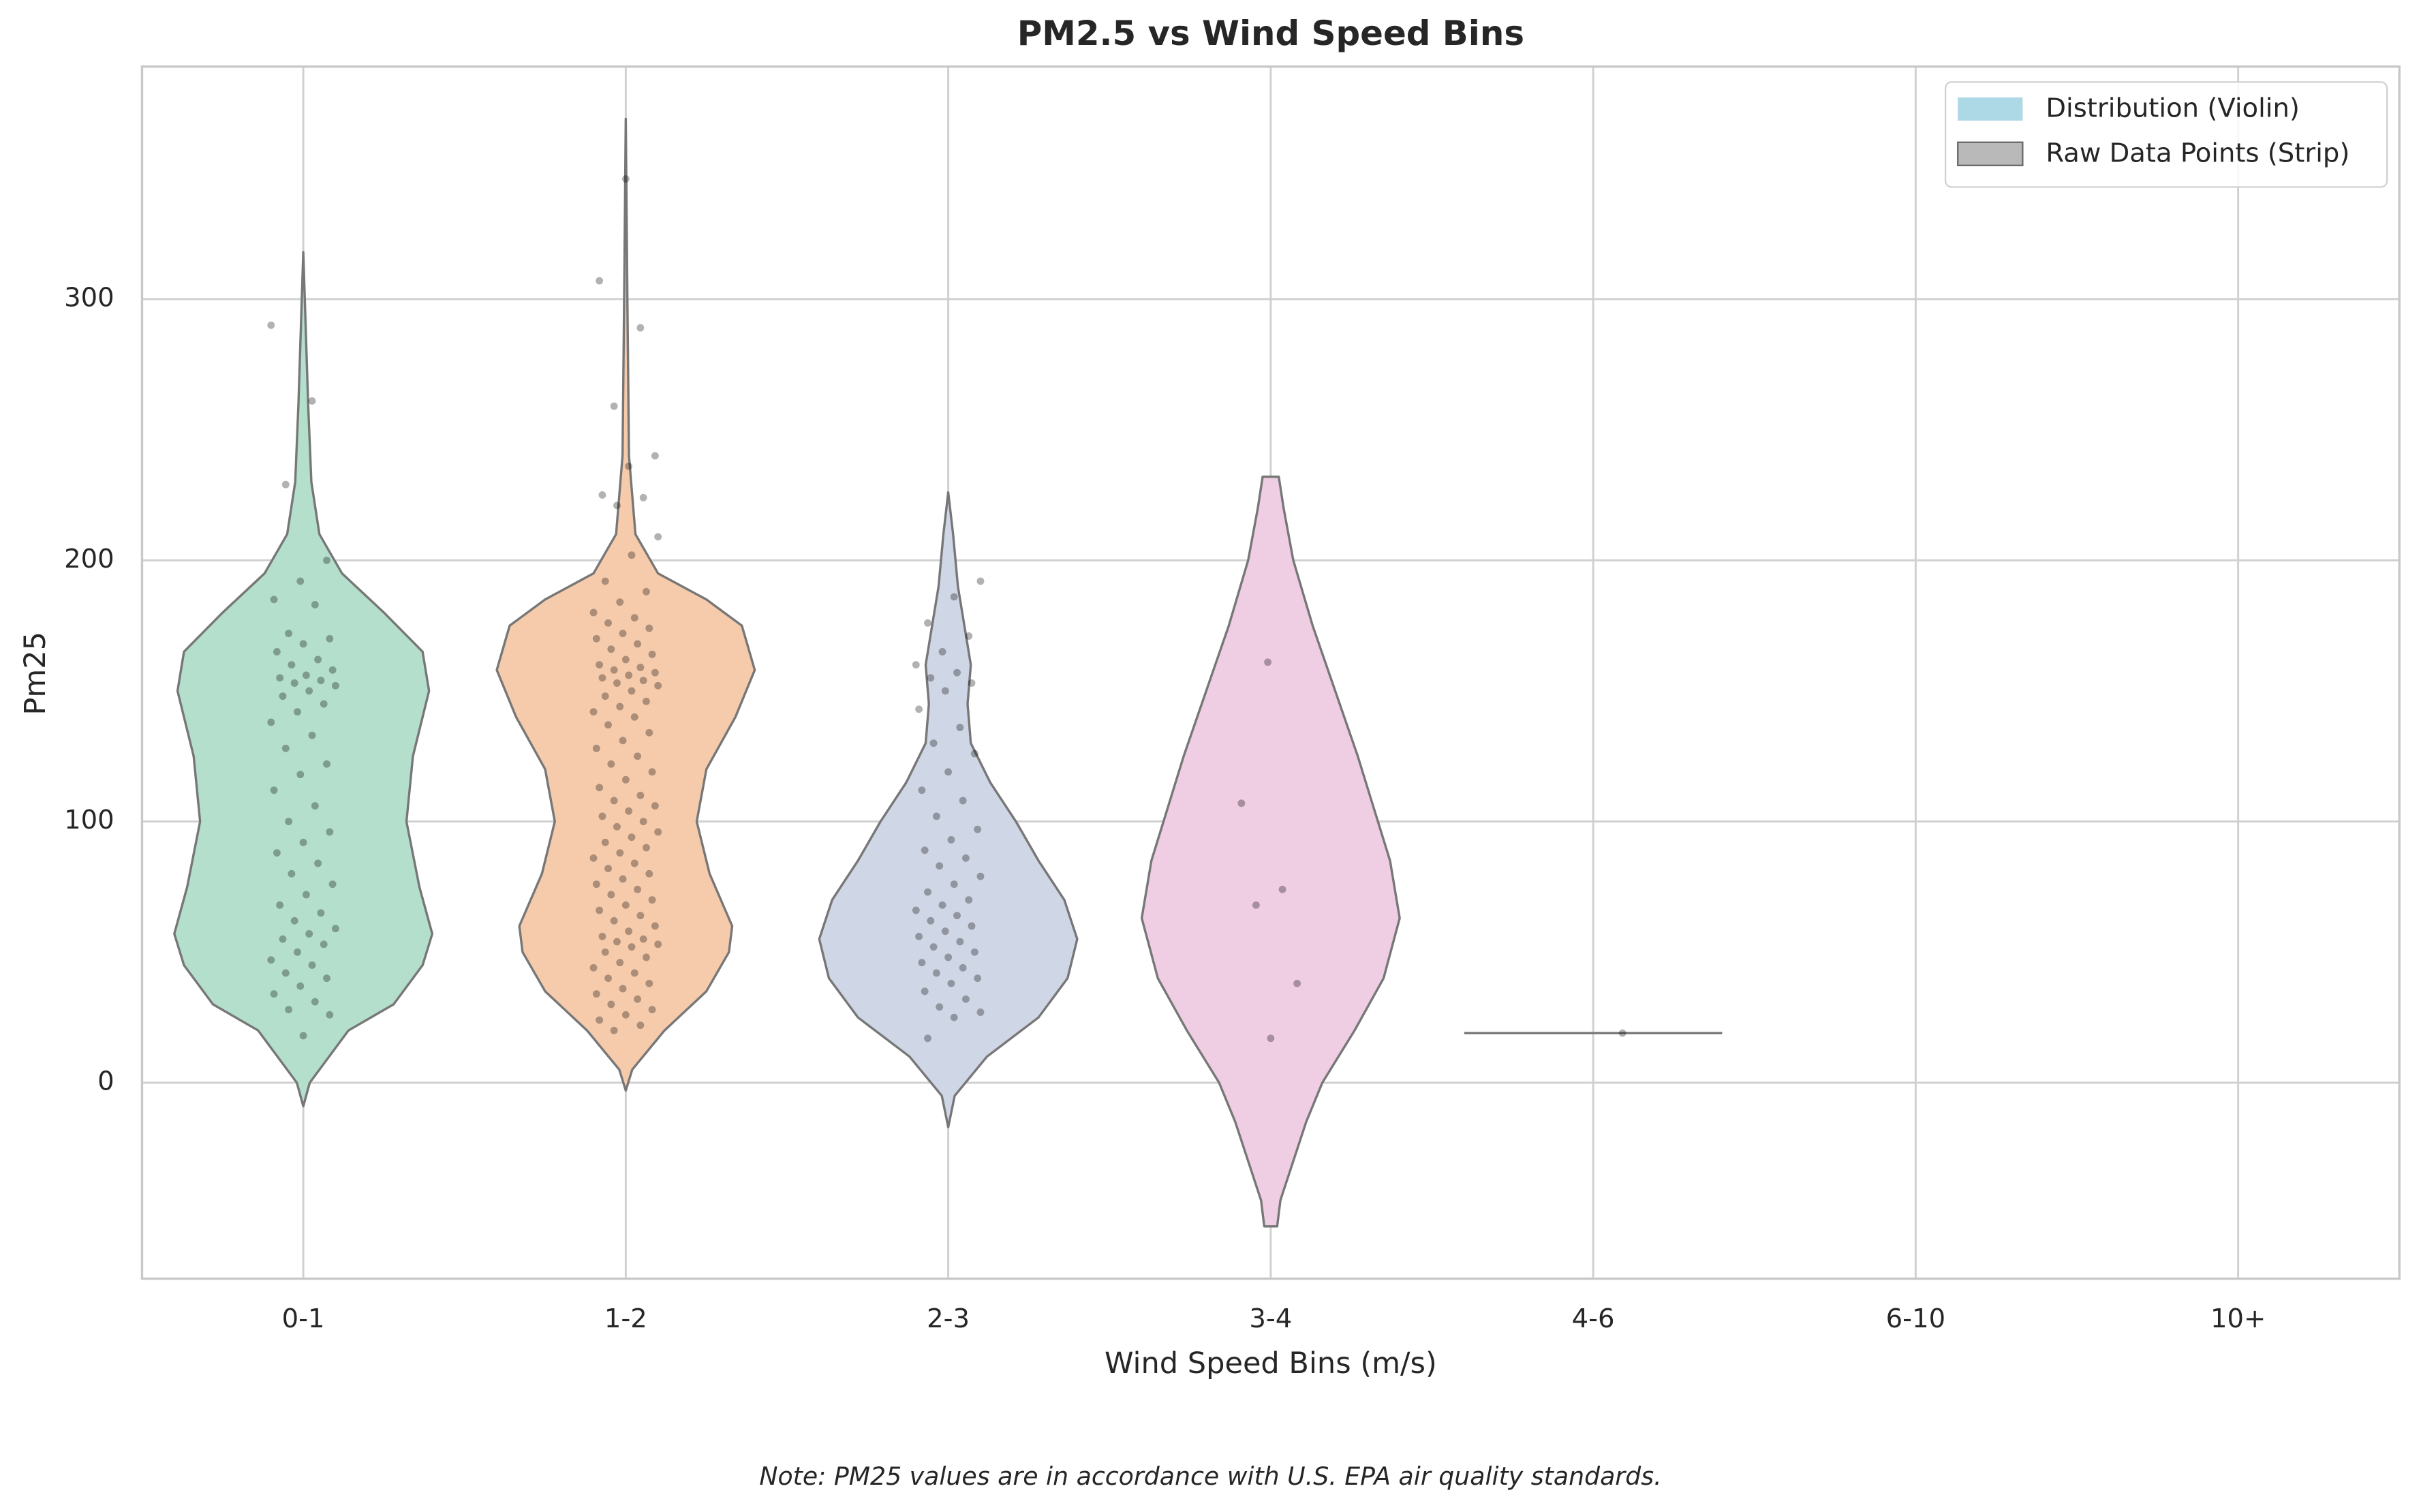 This screenshot has width=2421, height=1512. I want to click on legend-box, so click(2166, 134).